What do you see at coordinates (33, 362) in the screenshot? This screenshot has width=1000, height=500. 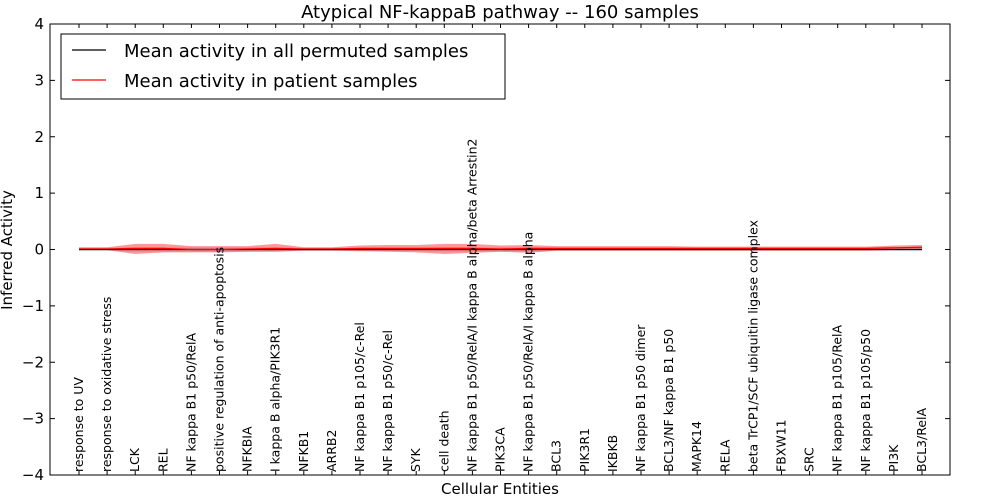 I see `y-tick-label: −2` at bounding box center [33, 362].